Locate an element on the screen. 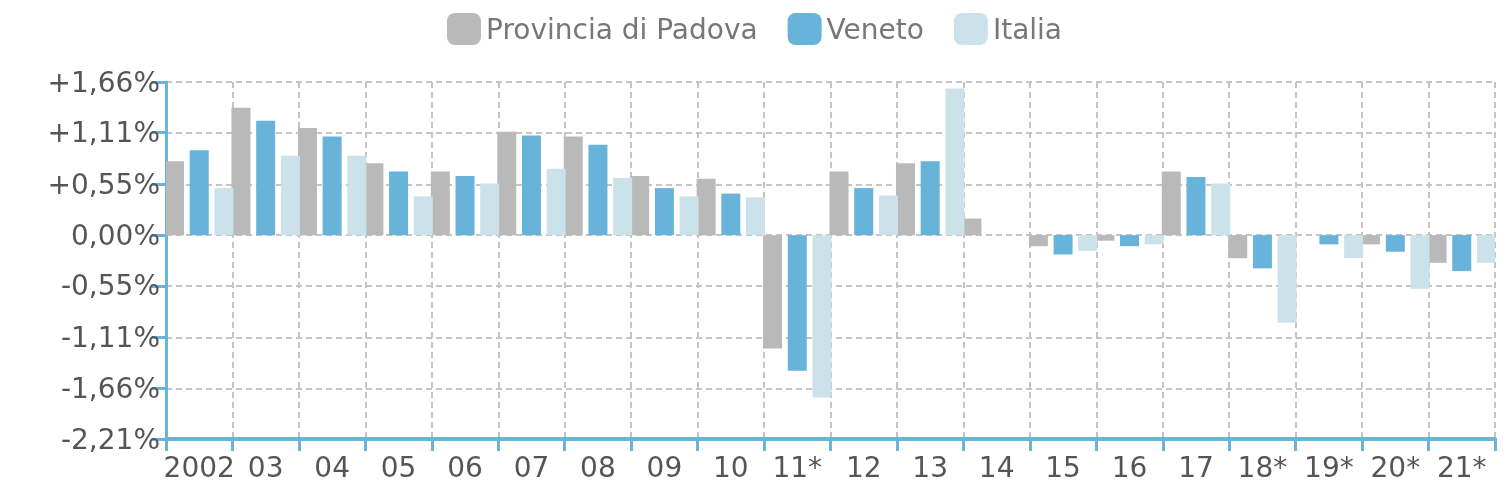 The width and height of the screenshot is (1509, 497). x-tick-label: 15 is located at coordinates (1063, 467).